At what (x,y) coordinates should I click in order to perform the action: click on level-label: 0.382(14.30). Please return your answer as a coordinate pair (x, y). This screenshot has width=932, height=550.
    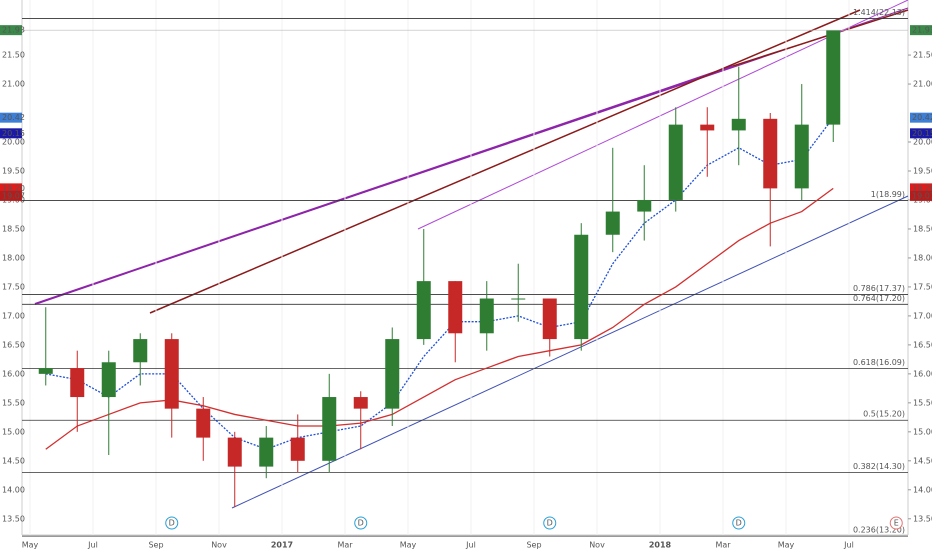
    Looking at the image, I should click on (879, 466).